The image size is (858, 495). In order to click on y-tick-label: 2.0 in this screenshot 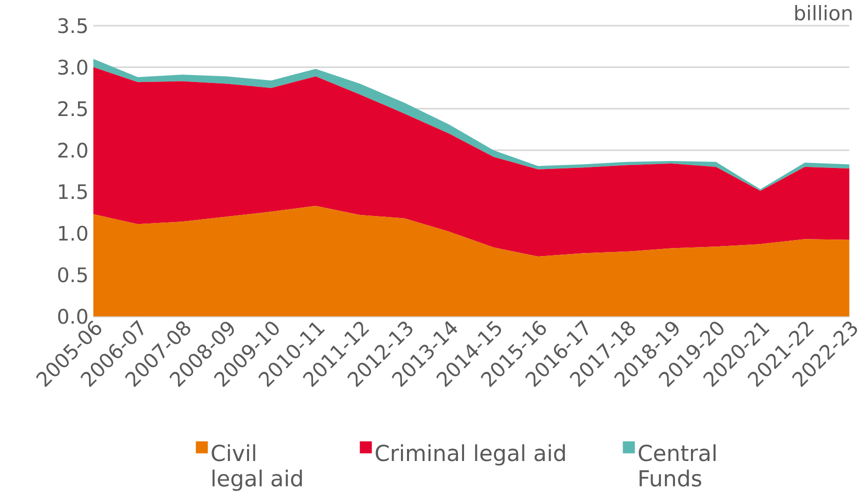, I will do `click(73, 150)`.